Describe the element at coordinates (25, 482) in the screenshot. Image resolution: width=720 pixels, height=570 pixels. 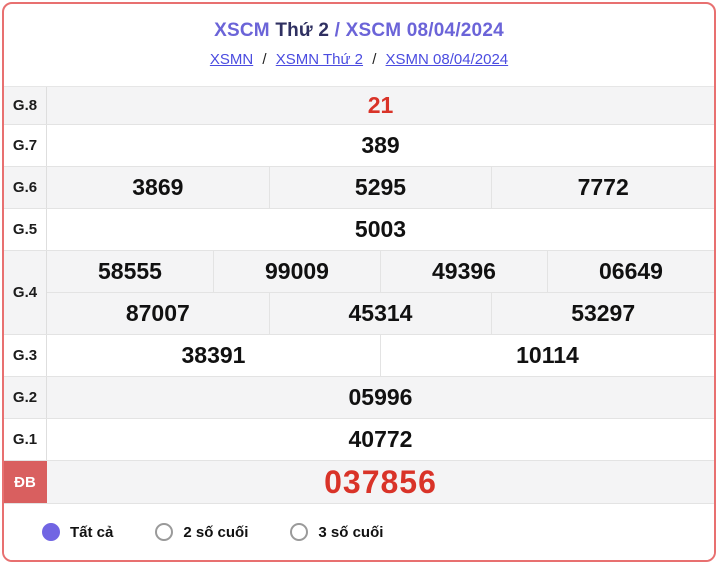
I see `prize-label-db: ĐB` at that location.